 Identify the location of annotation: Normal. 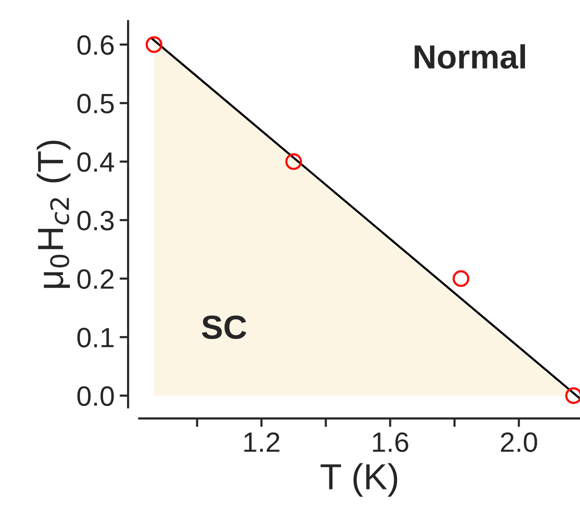
(469, 56).